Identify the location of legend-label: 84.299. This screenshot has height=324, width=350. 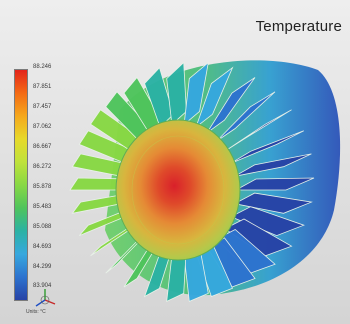
(42, 267).